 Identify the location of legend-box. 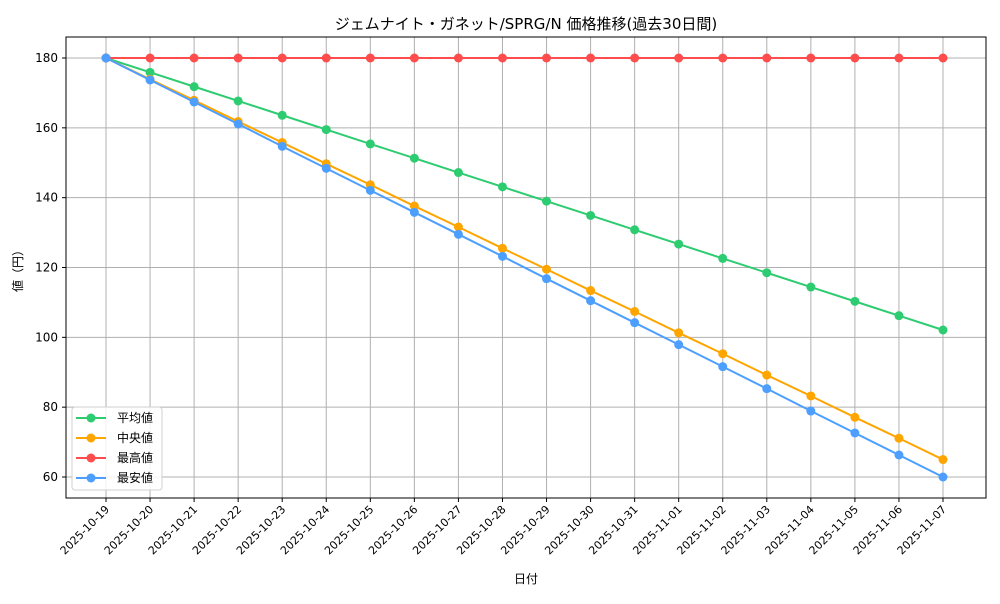
(117, 448).